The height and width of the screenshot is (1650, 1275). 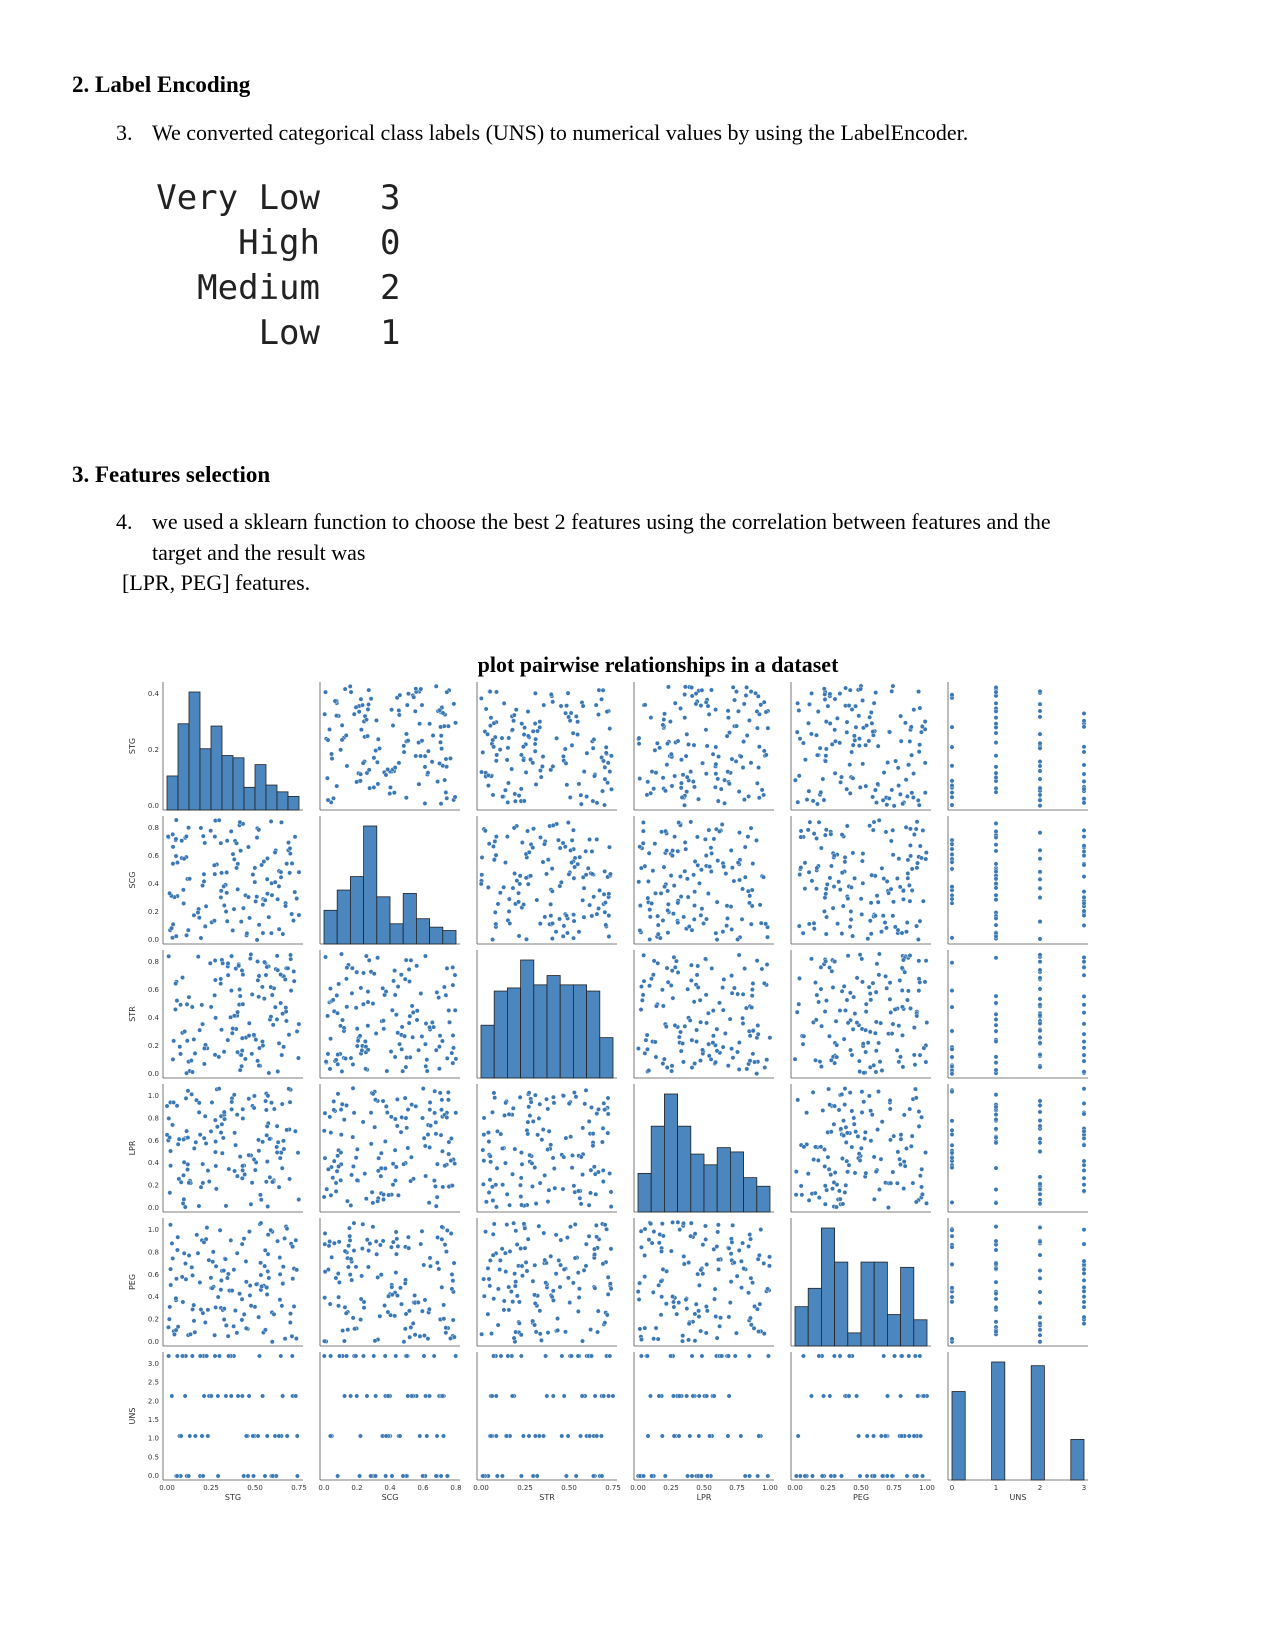 What do you see at coordinates (861, 1488) in the screenshot?
I see `x-tick-label: 0.50` at bounding box center [861, 1488].